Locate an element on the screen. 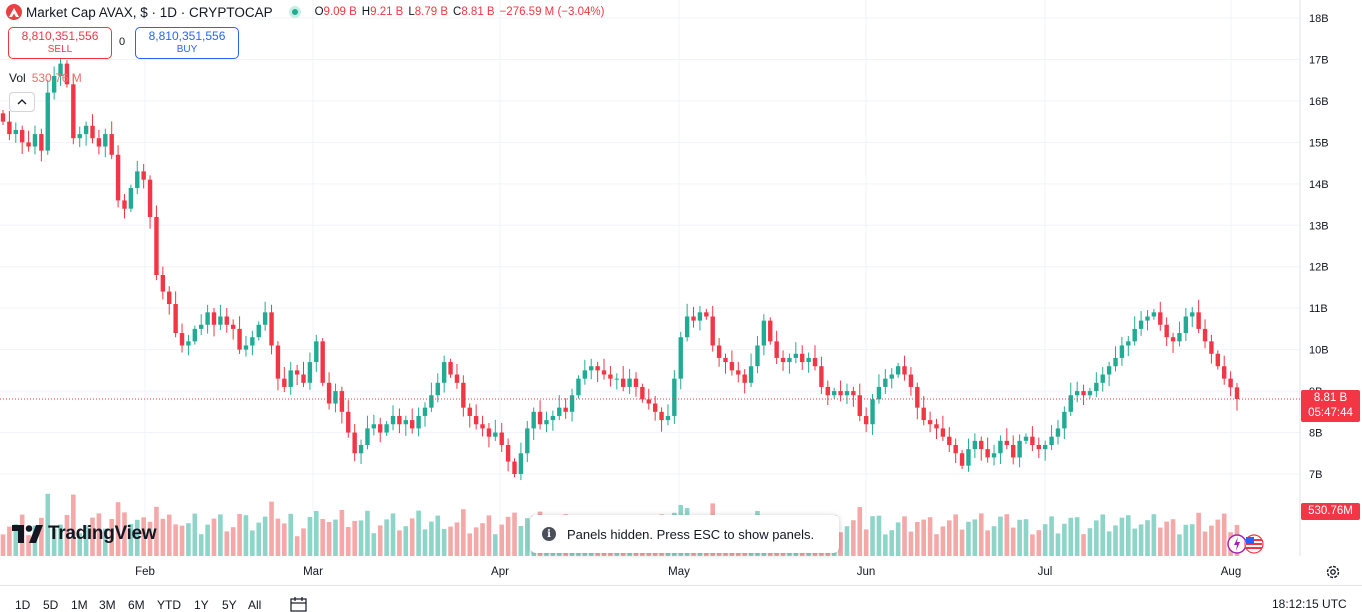 This screenshot has height=612, width=1362. utc-clock: 18:12:15 UTC is located at coordinates (1309, 604).